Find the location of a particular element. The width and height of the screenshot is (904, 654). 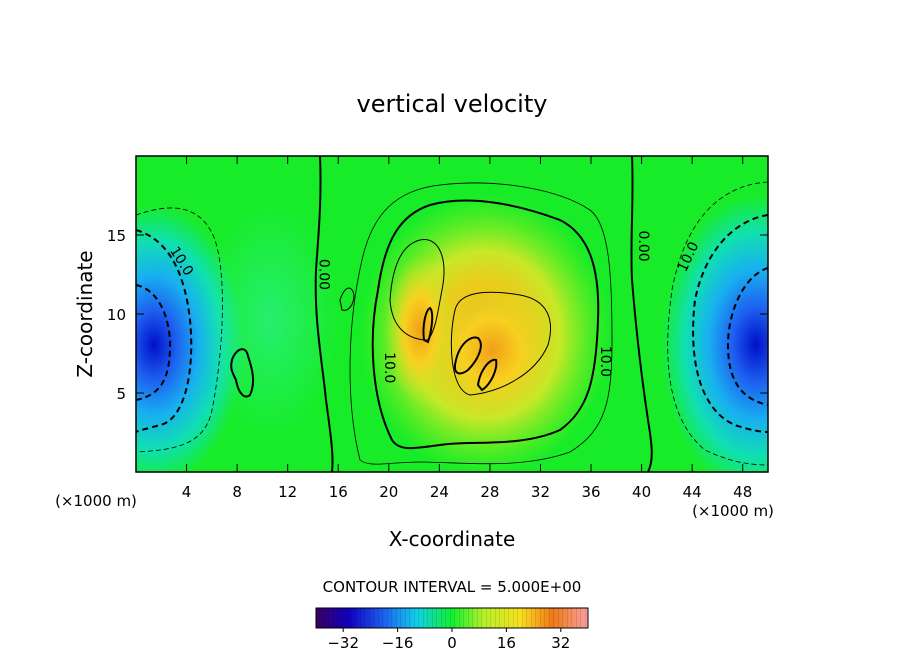

contour-neg5-right is located at coordinates (717, 323).